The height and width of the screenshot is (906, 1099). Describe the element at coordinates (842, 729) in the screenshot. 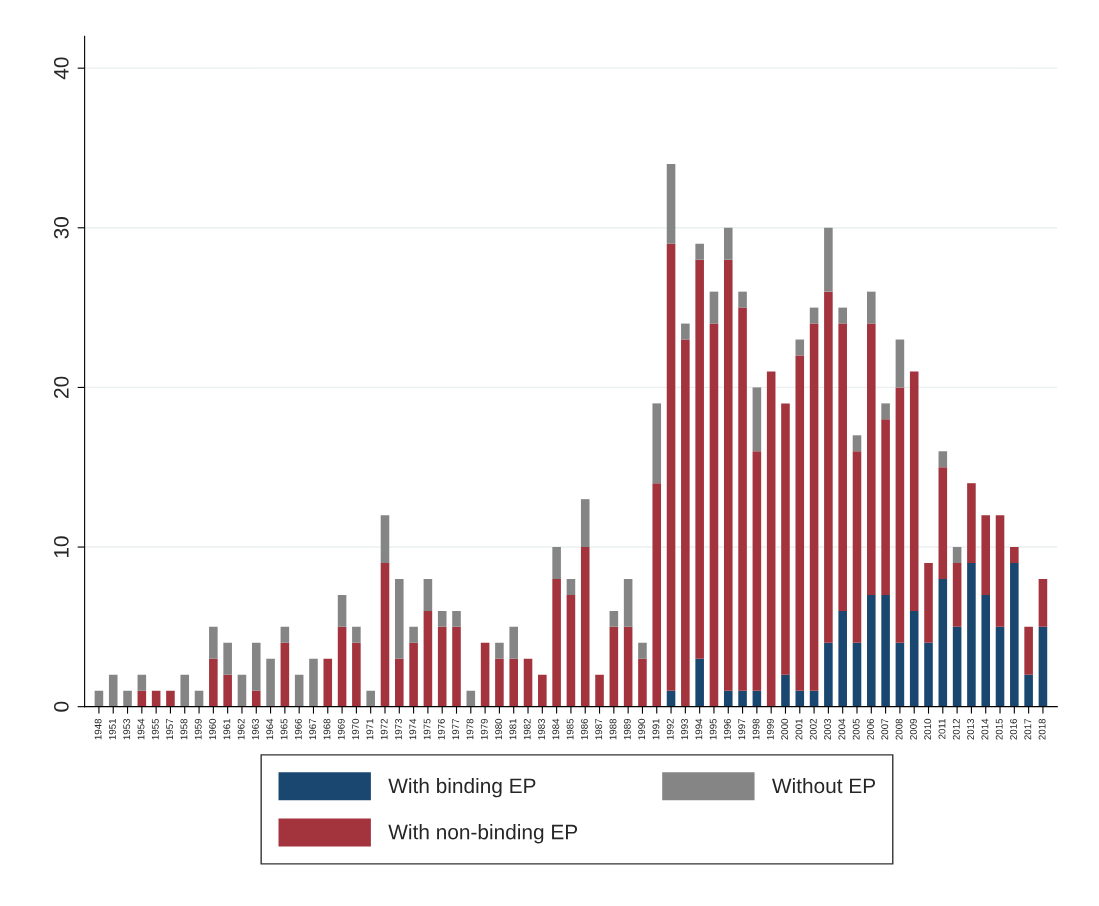

I see `x-tick-label: 2004` at that location.